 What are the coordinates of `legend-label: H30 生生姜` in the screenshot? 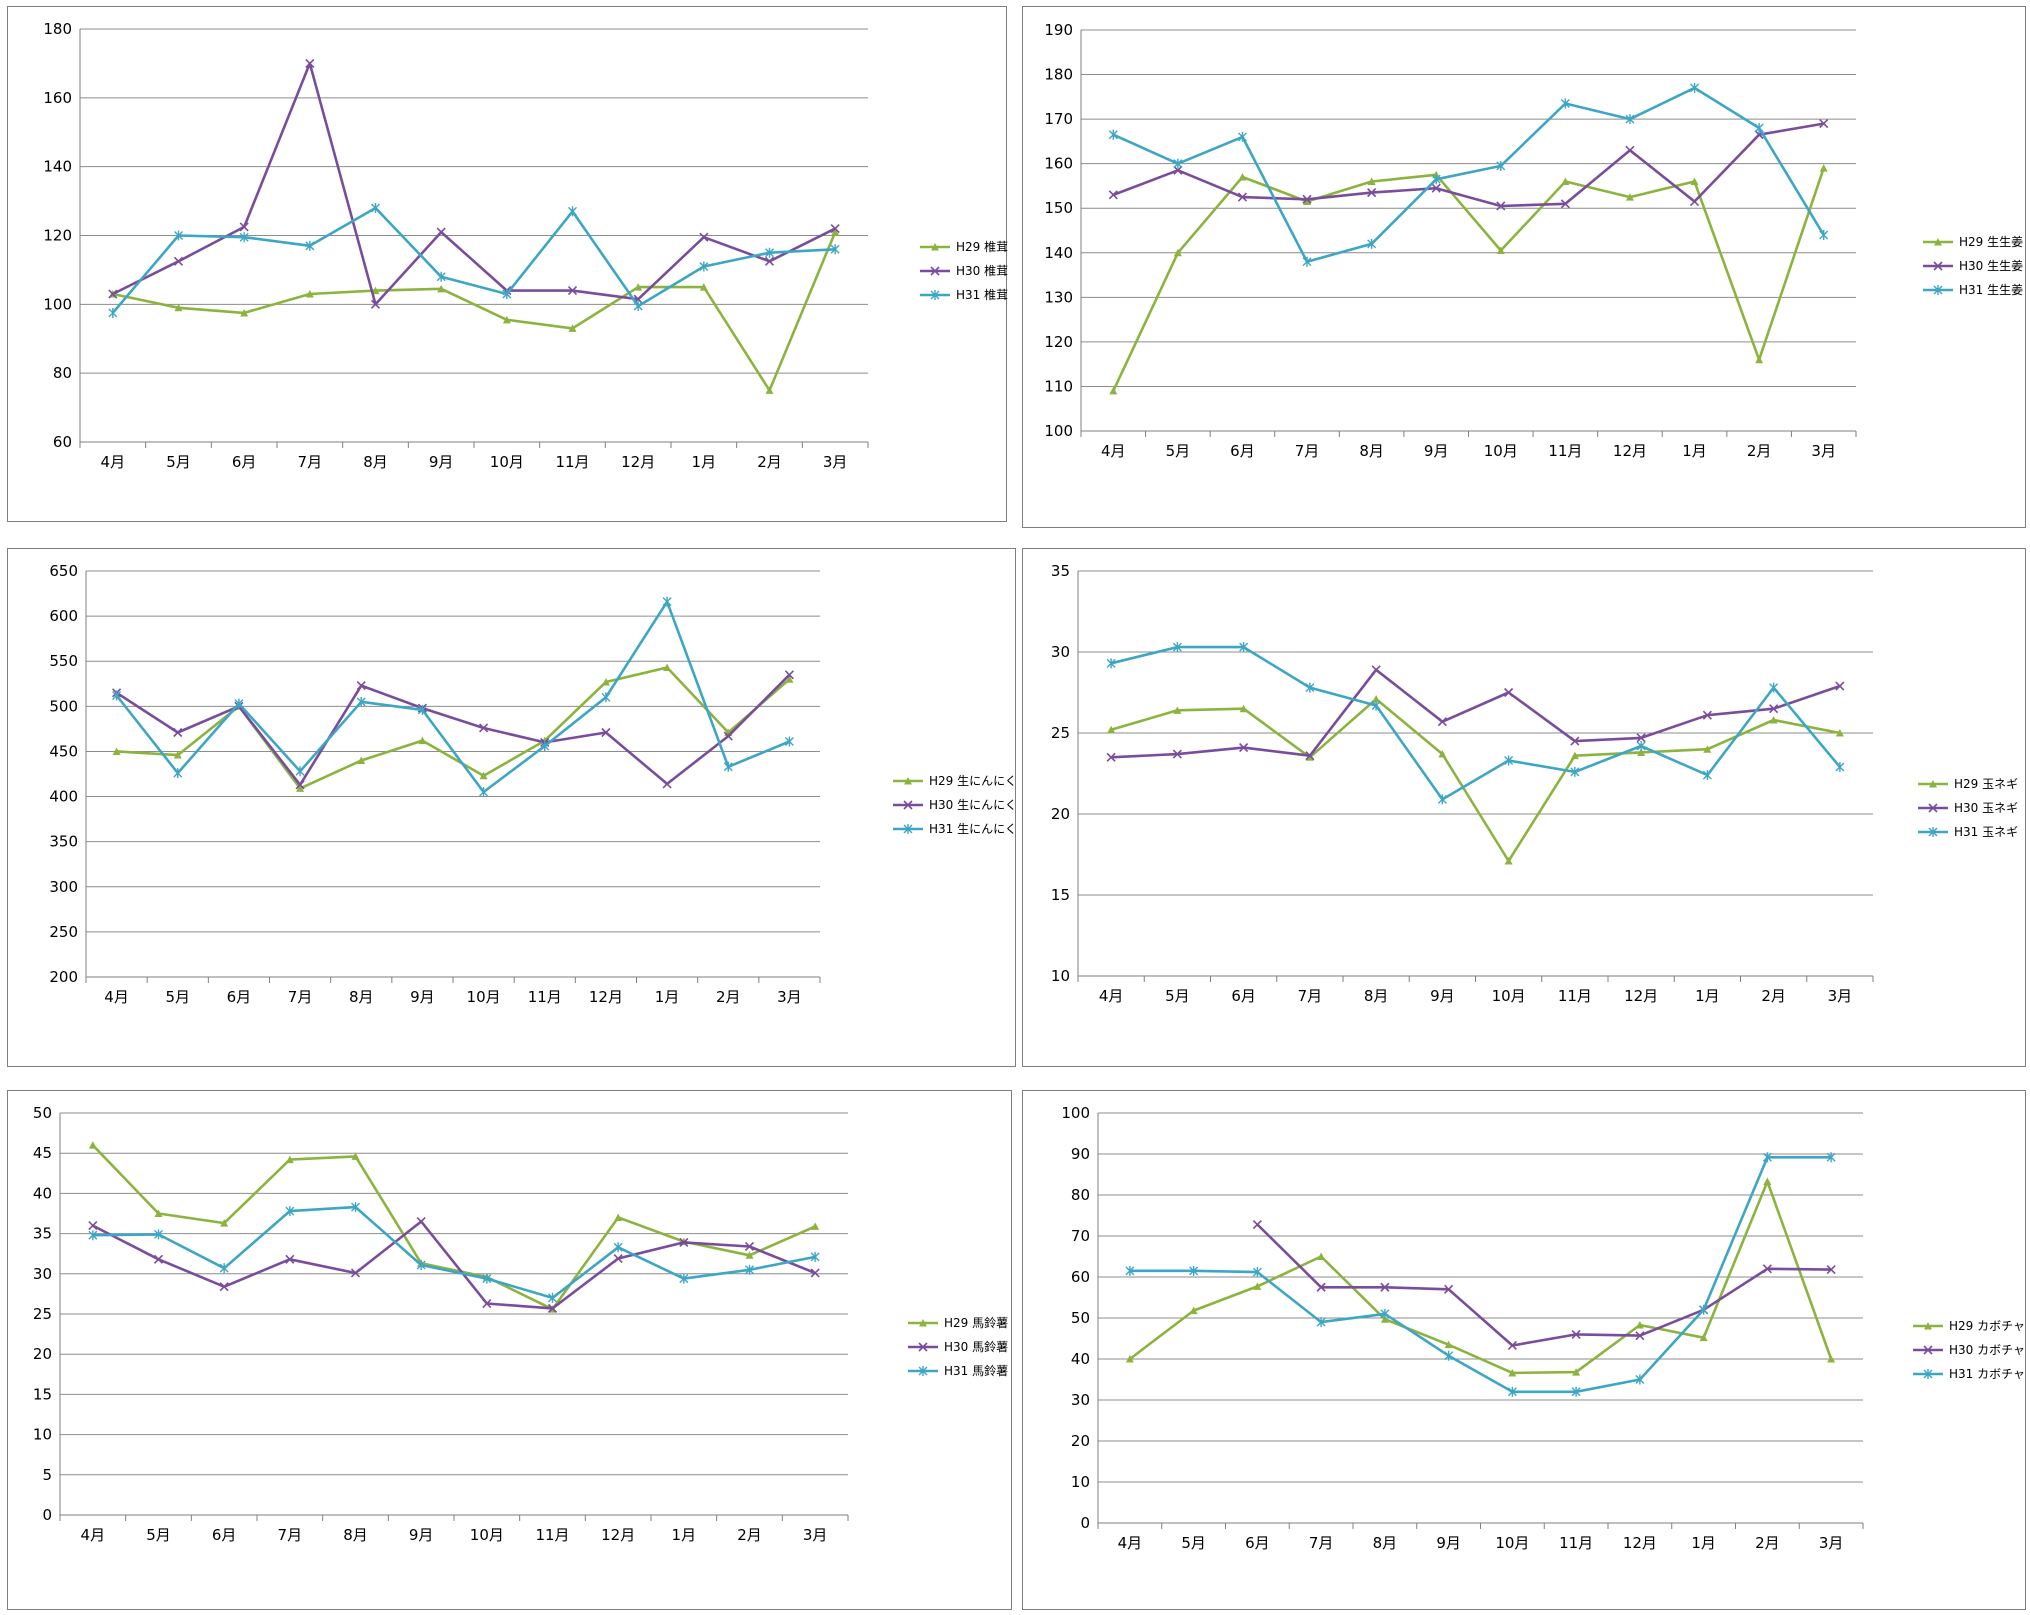 It's located at (1991, 266).